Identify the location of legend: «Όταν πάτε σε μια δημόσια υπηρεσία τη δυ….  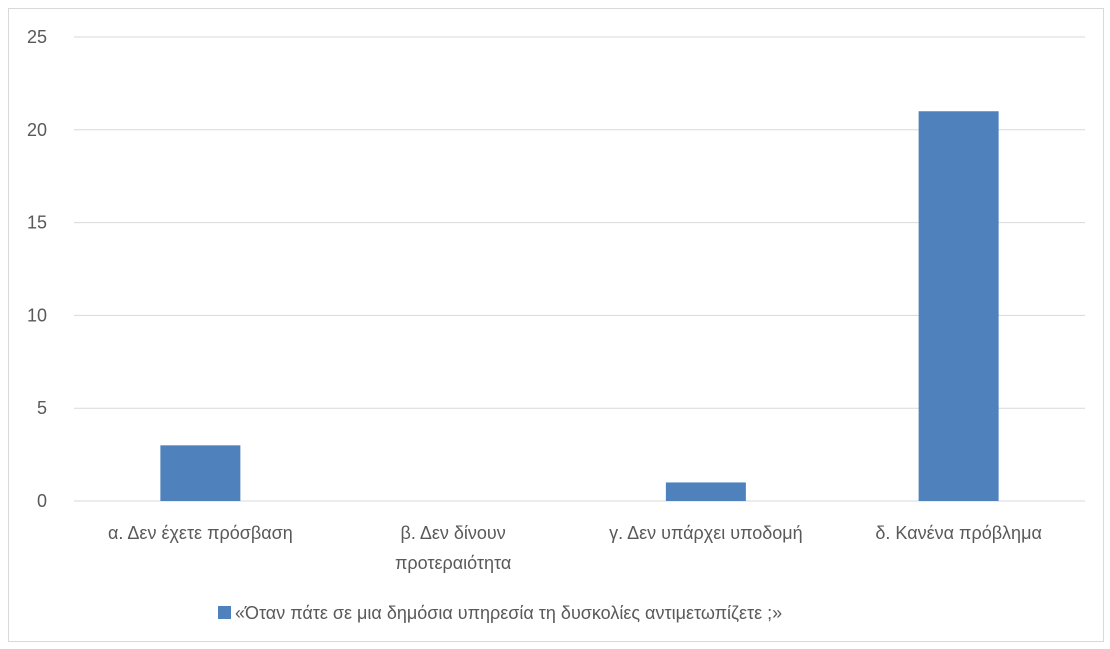
(500, 613).